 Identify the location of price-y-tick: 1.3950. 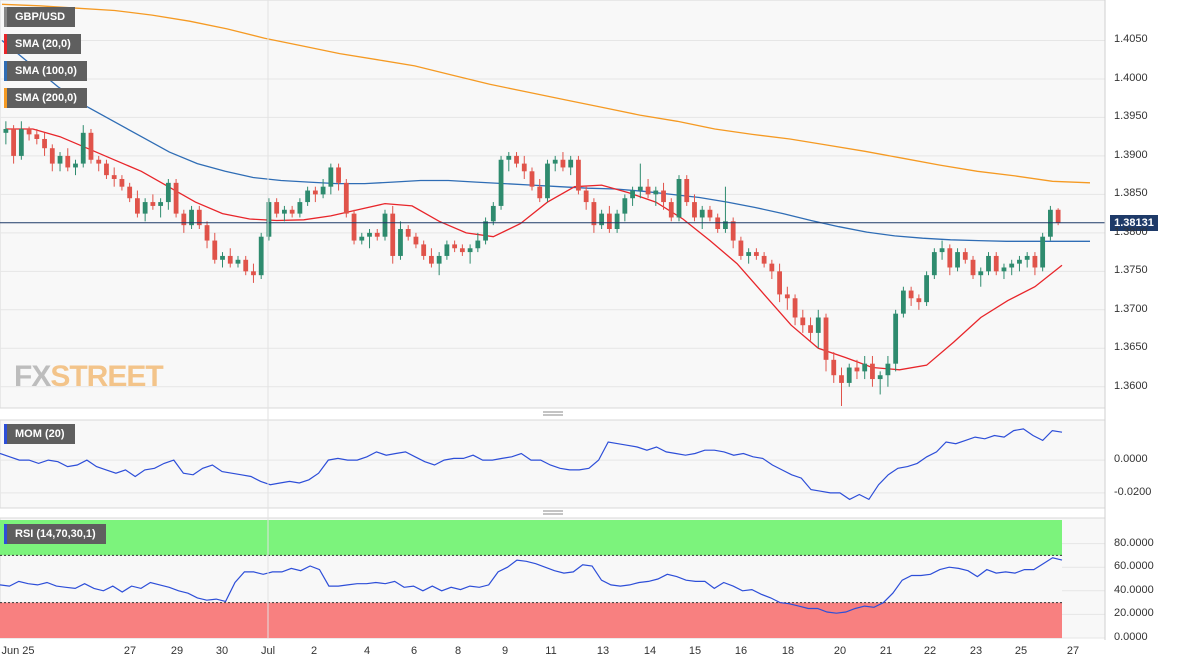
(1131, 116).